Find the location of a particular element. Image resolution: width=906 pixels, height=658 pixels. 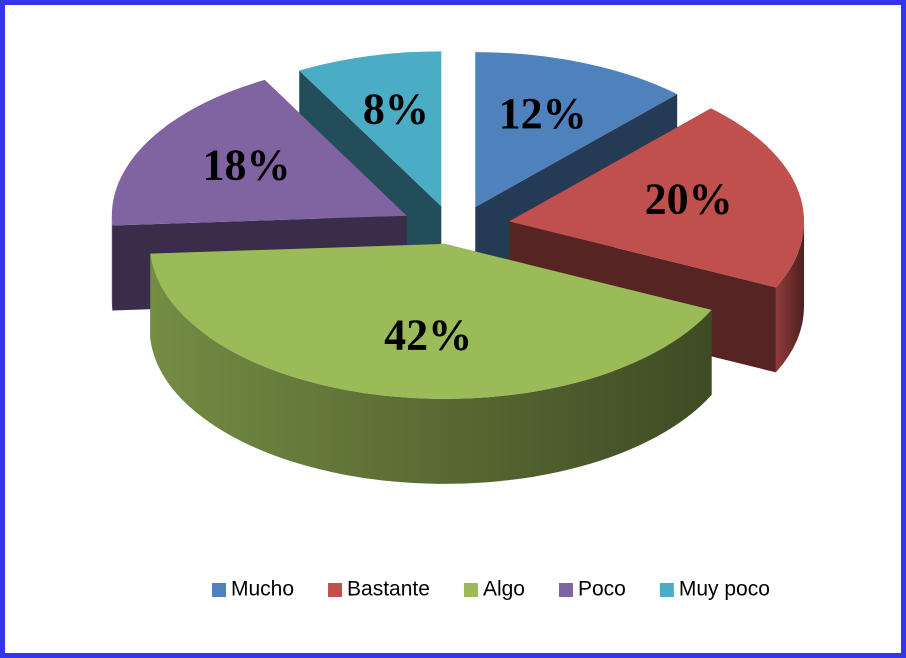

data-label: 20% is located at coordinates (689, 198).